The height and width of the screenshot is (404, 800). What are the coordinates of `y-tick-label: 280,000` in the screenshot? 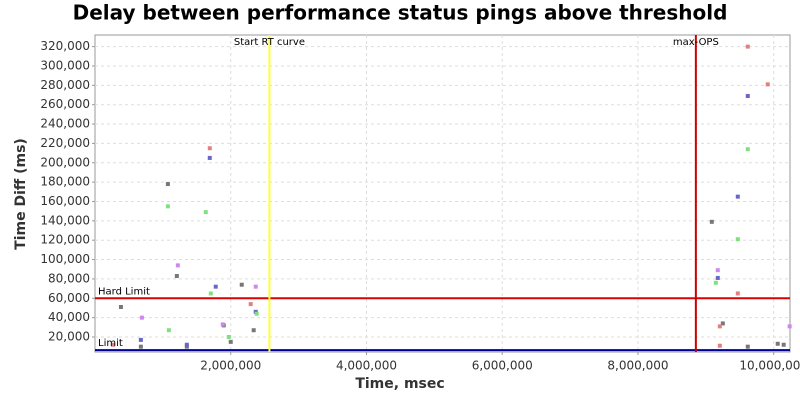 It's located at (65, 85).